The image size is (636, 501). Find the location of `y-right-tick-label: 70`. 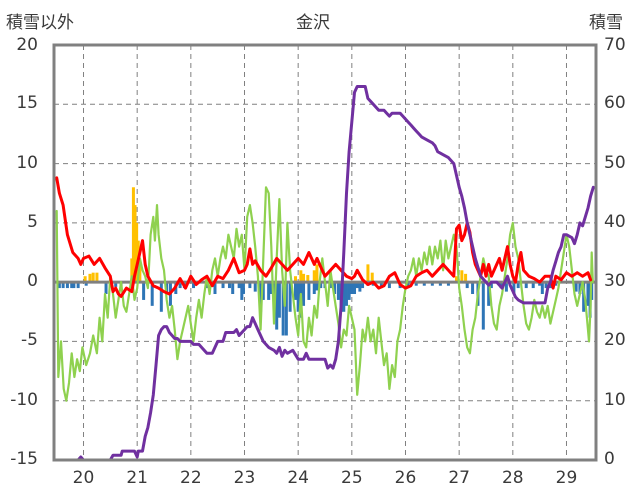

y-right-tick-label: 70 is located at coordinates (615, 45).